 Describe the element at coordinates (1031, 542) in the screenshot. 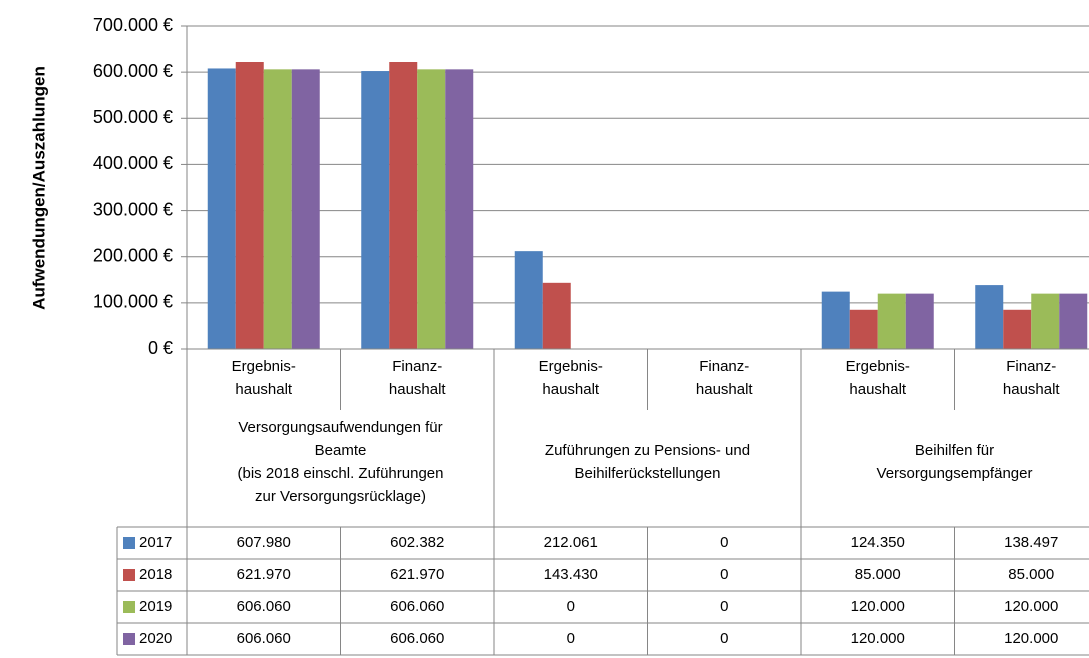

I see `table-value: 138.497` at that location.